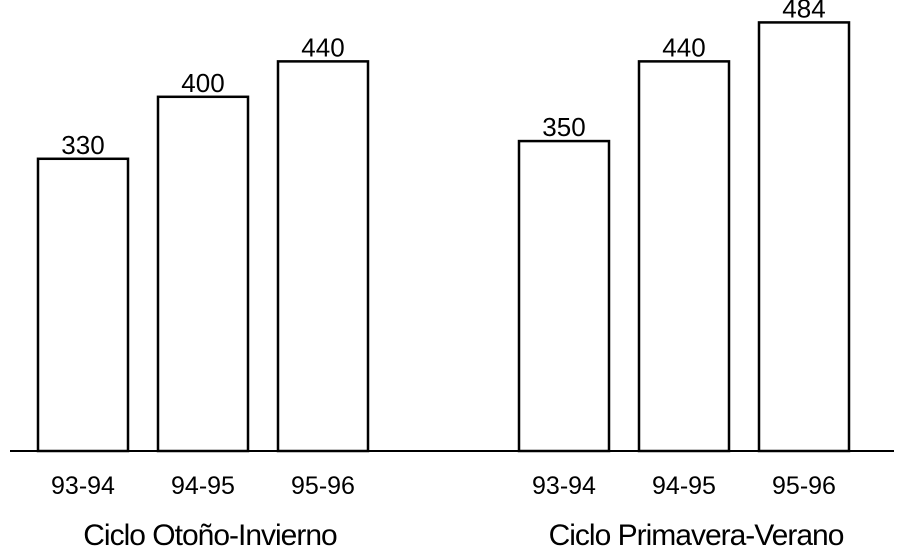  I want to click on bar-value-label: 350, so click(563, 127).